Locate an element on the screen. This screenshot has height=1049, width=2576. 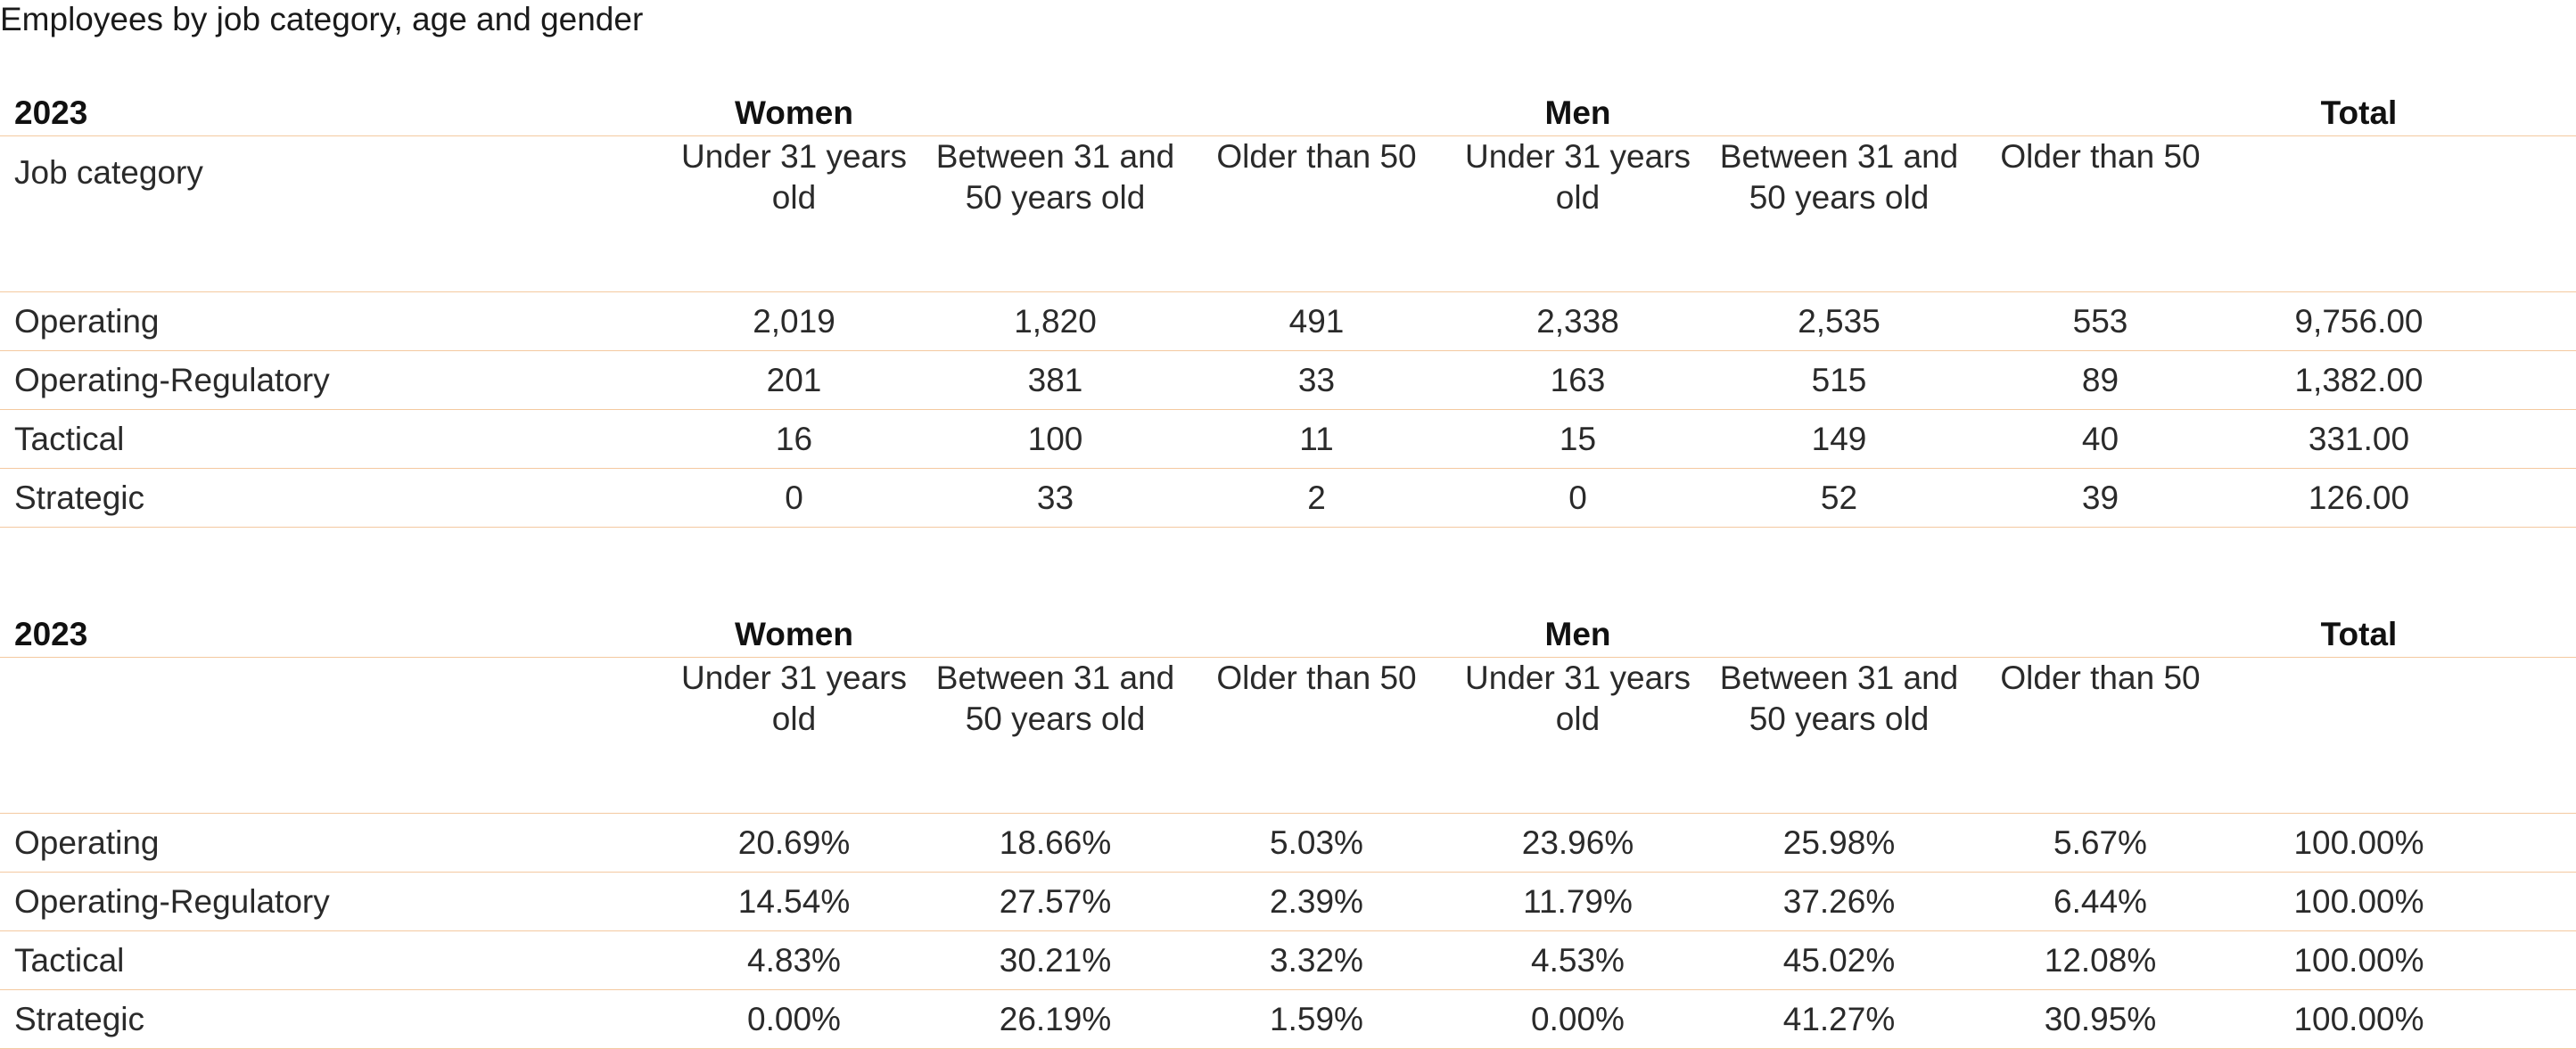
women-value-cell: 30.21% is located at coordinates (1055, 960).